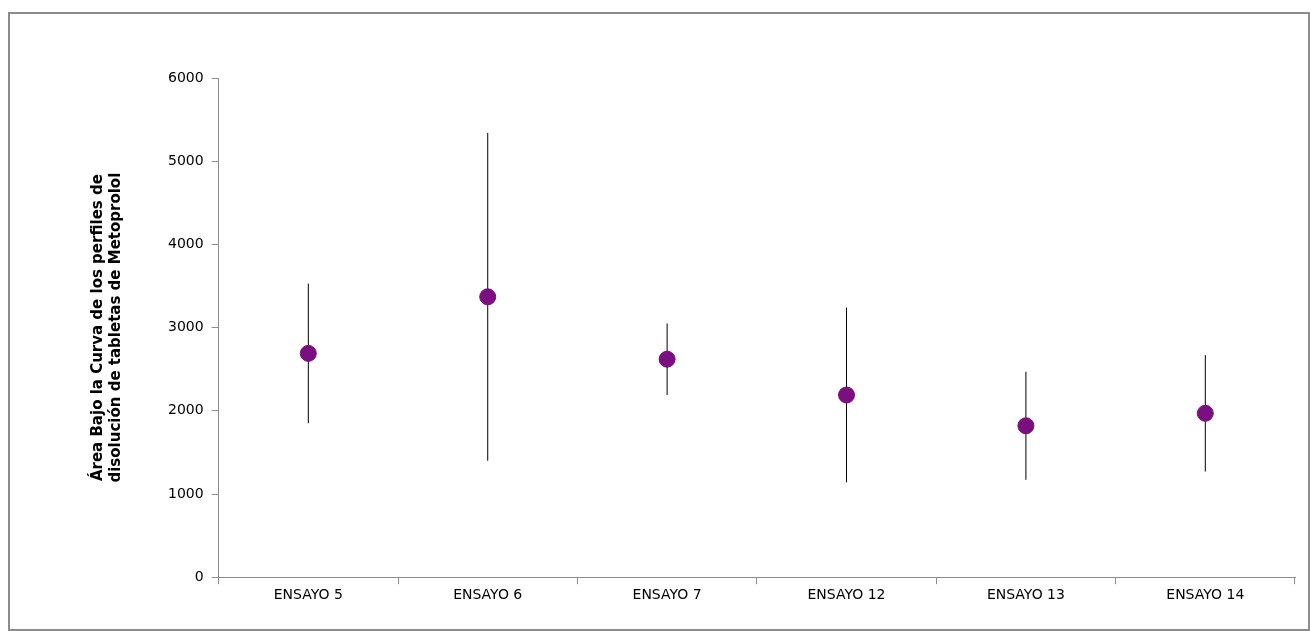 This screenshot has width=1310, height=631. I want to click on y-tick-label: 2000, so click(185, 409).